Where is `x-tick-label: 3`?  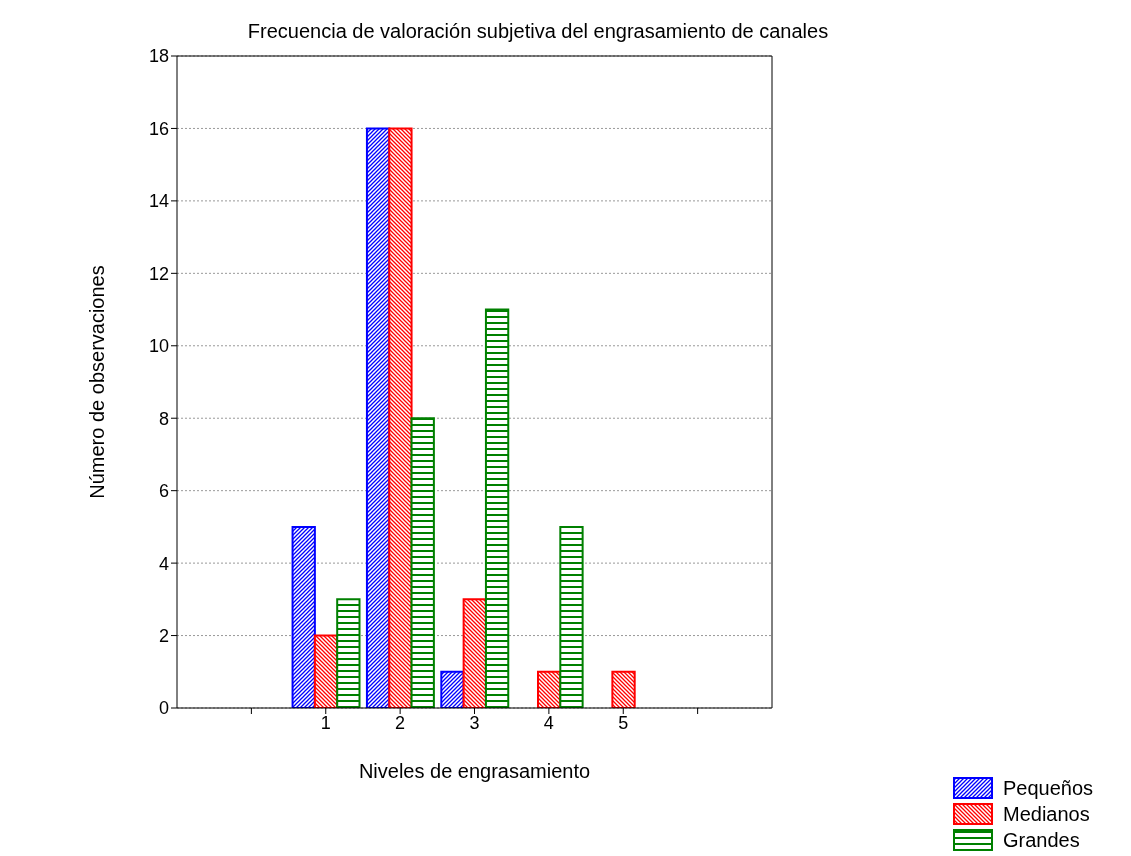 x-tick-label: 3 is located at coordinates (474, 722).